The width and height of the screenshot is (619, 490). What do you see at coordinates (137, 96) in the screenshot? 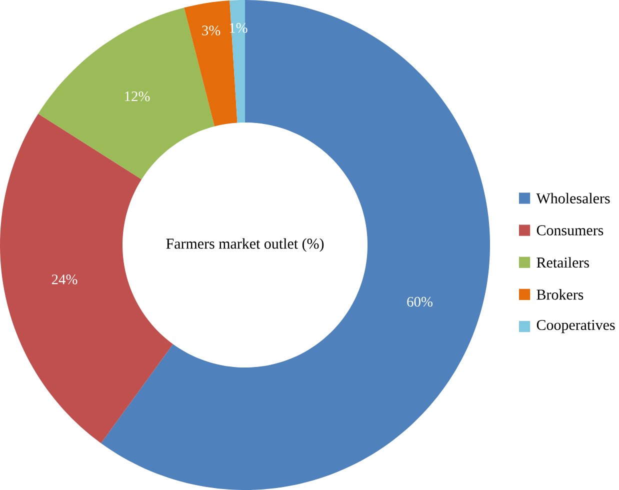
I see `data-label: 12%` at bounding box center [137, 96].